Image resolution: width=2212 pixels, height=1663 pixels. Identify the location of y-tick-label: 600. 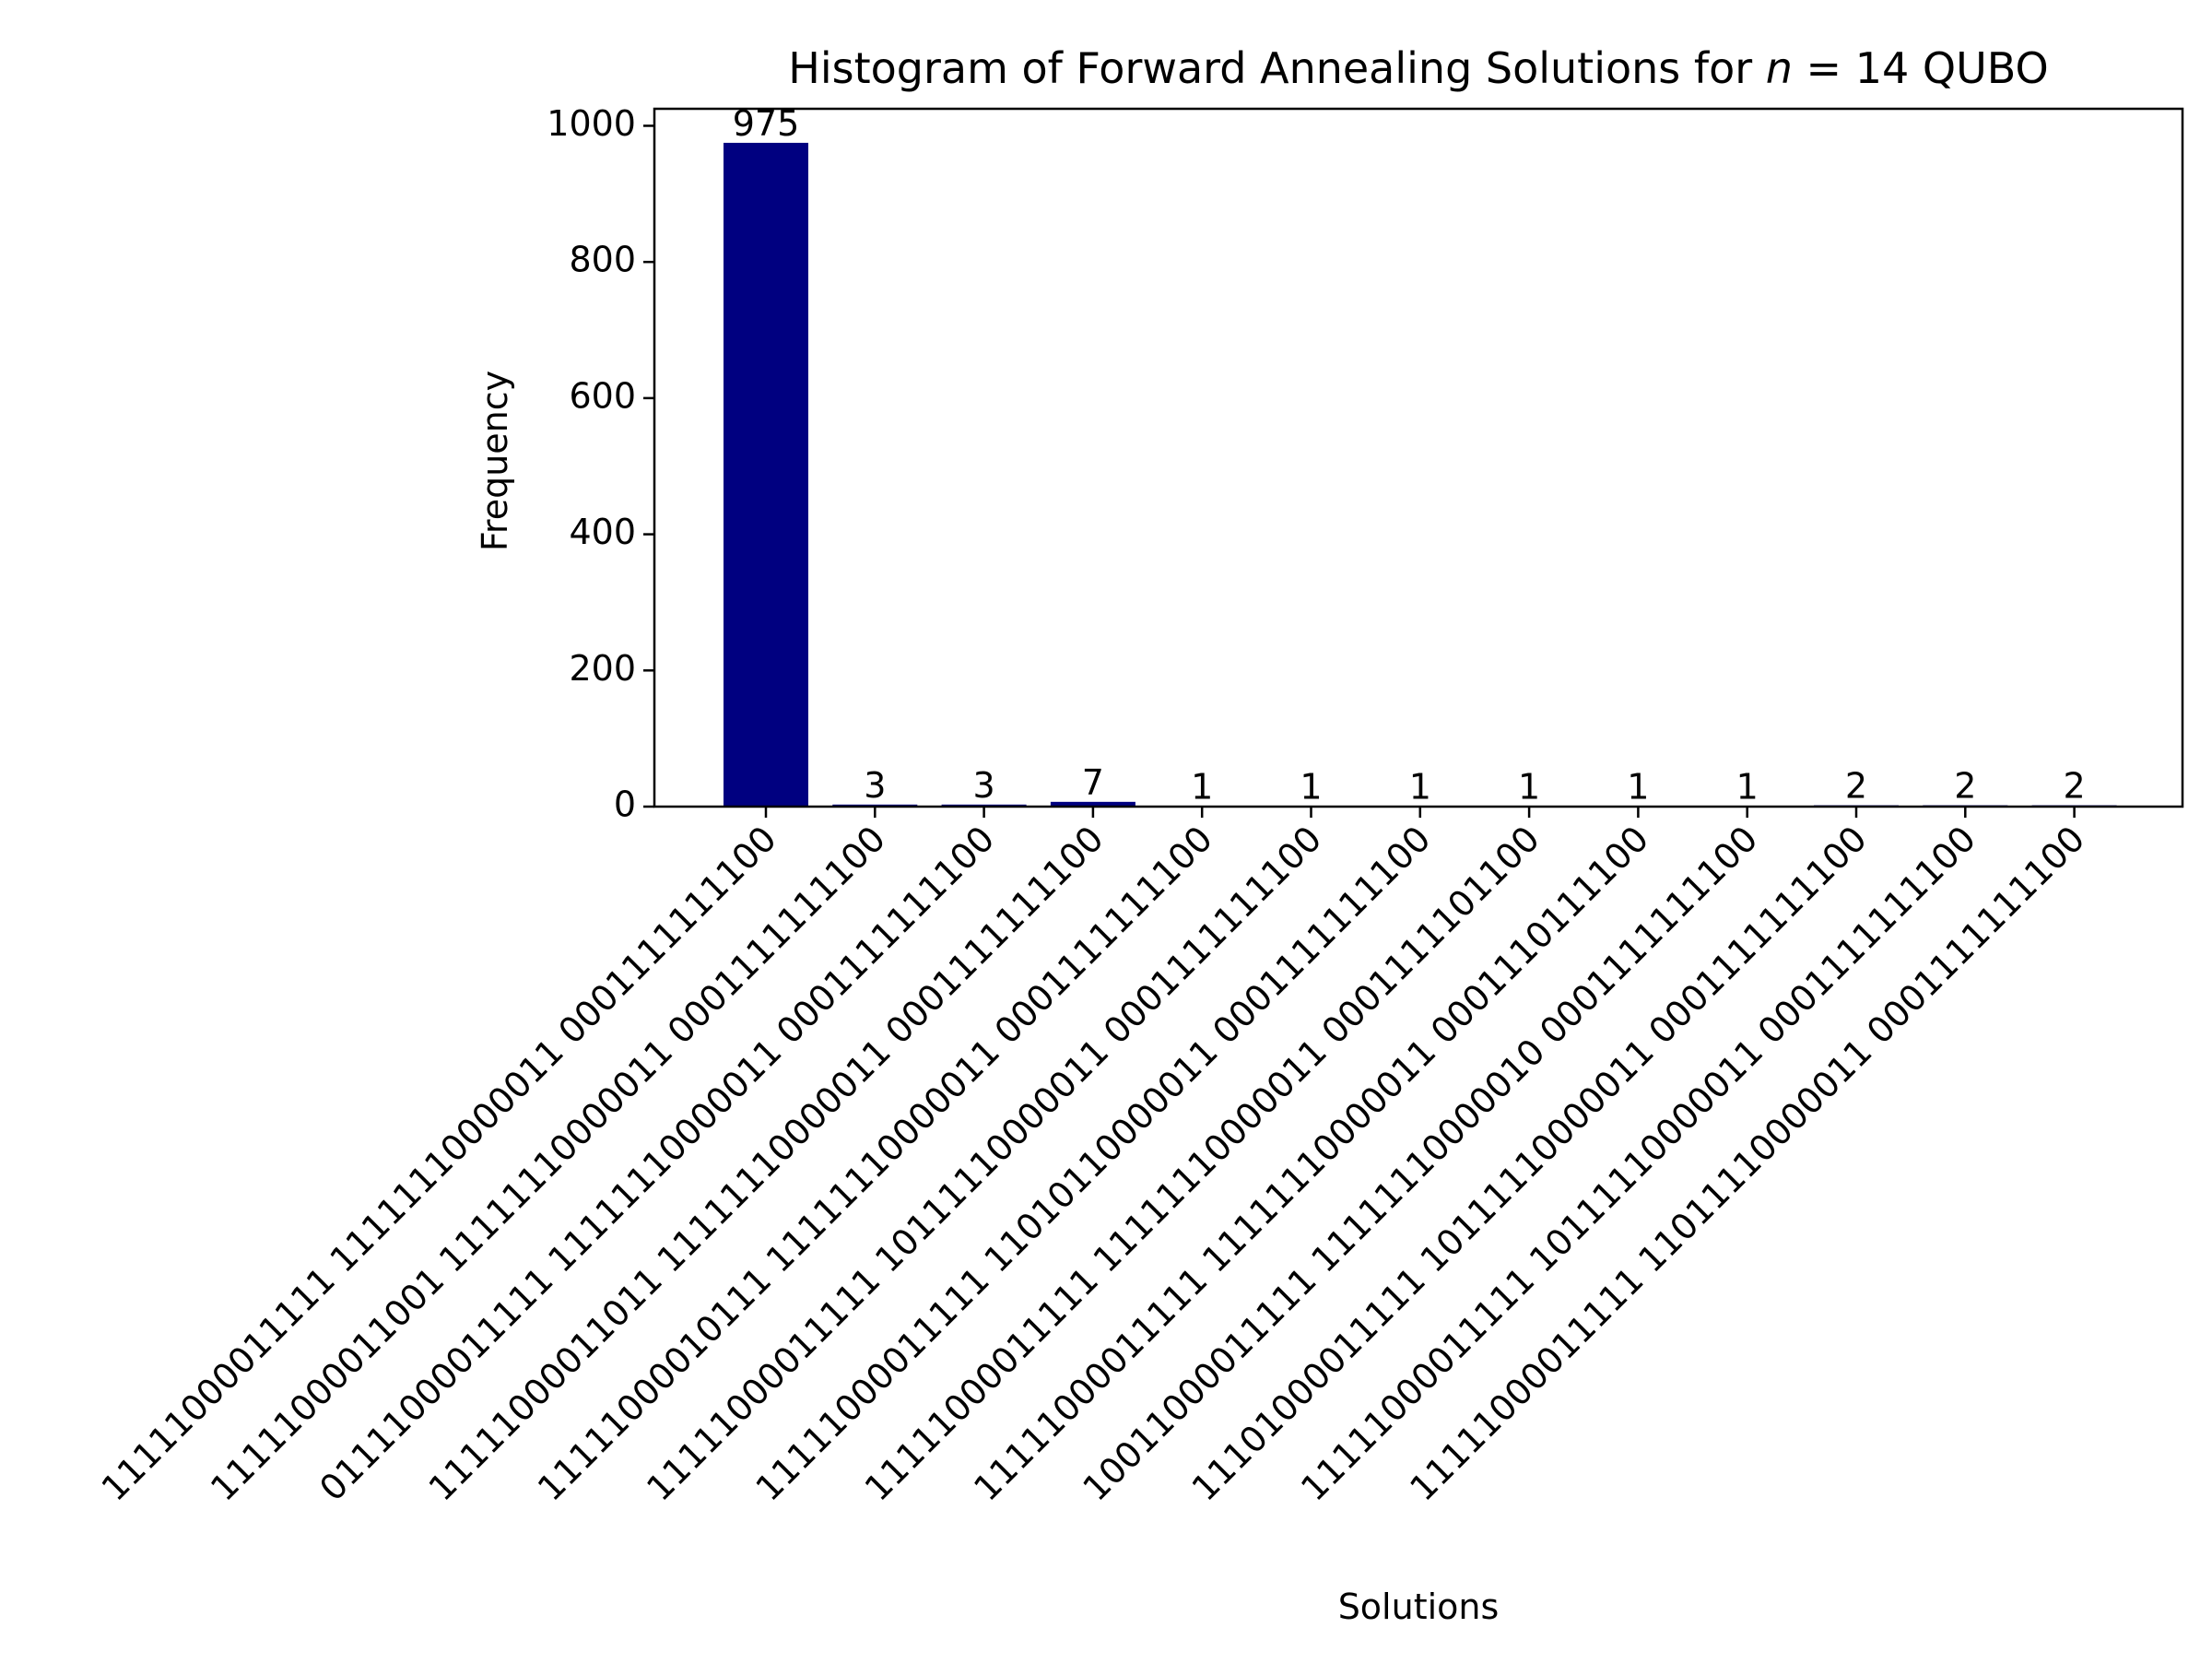
(602, 395).